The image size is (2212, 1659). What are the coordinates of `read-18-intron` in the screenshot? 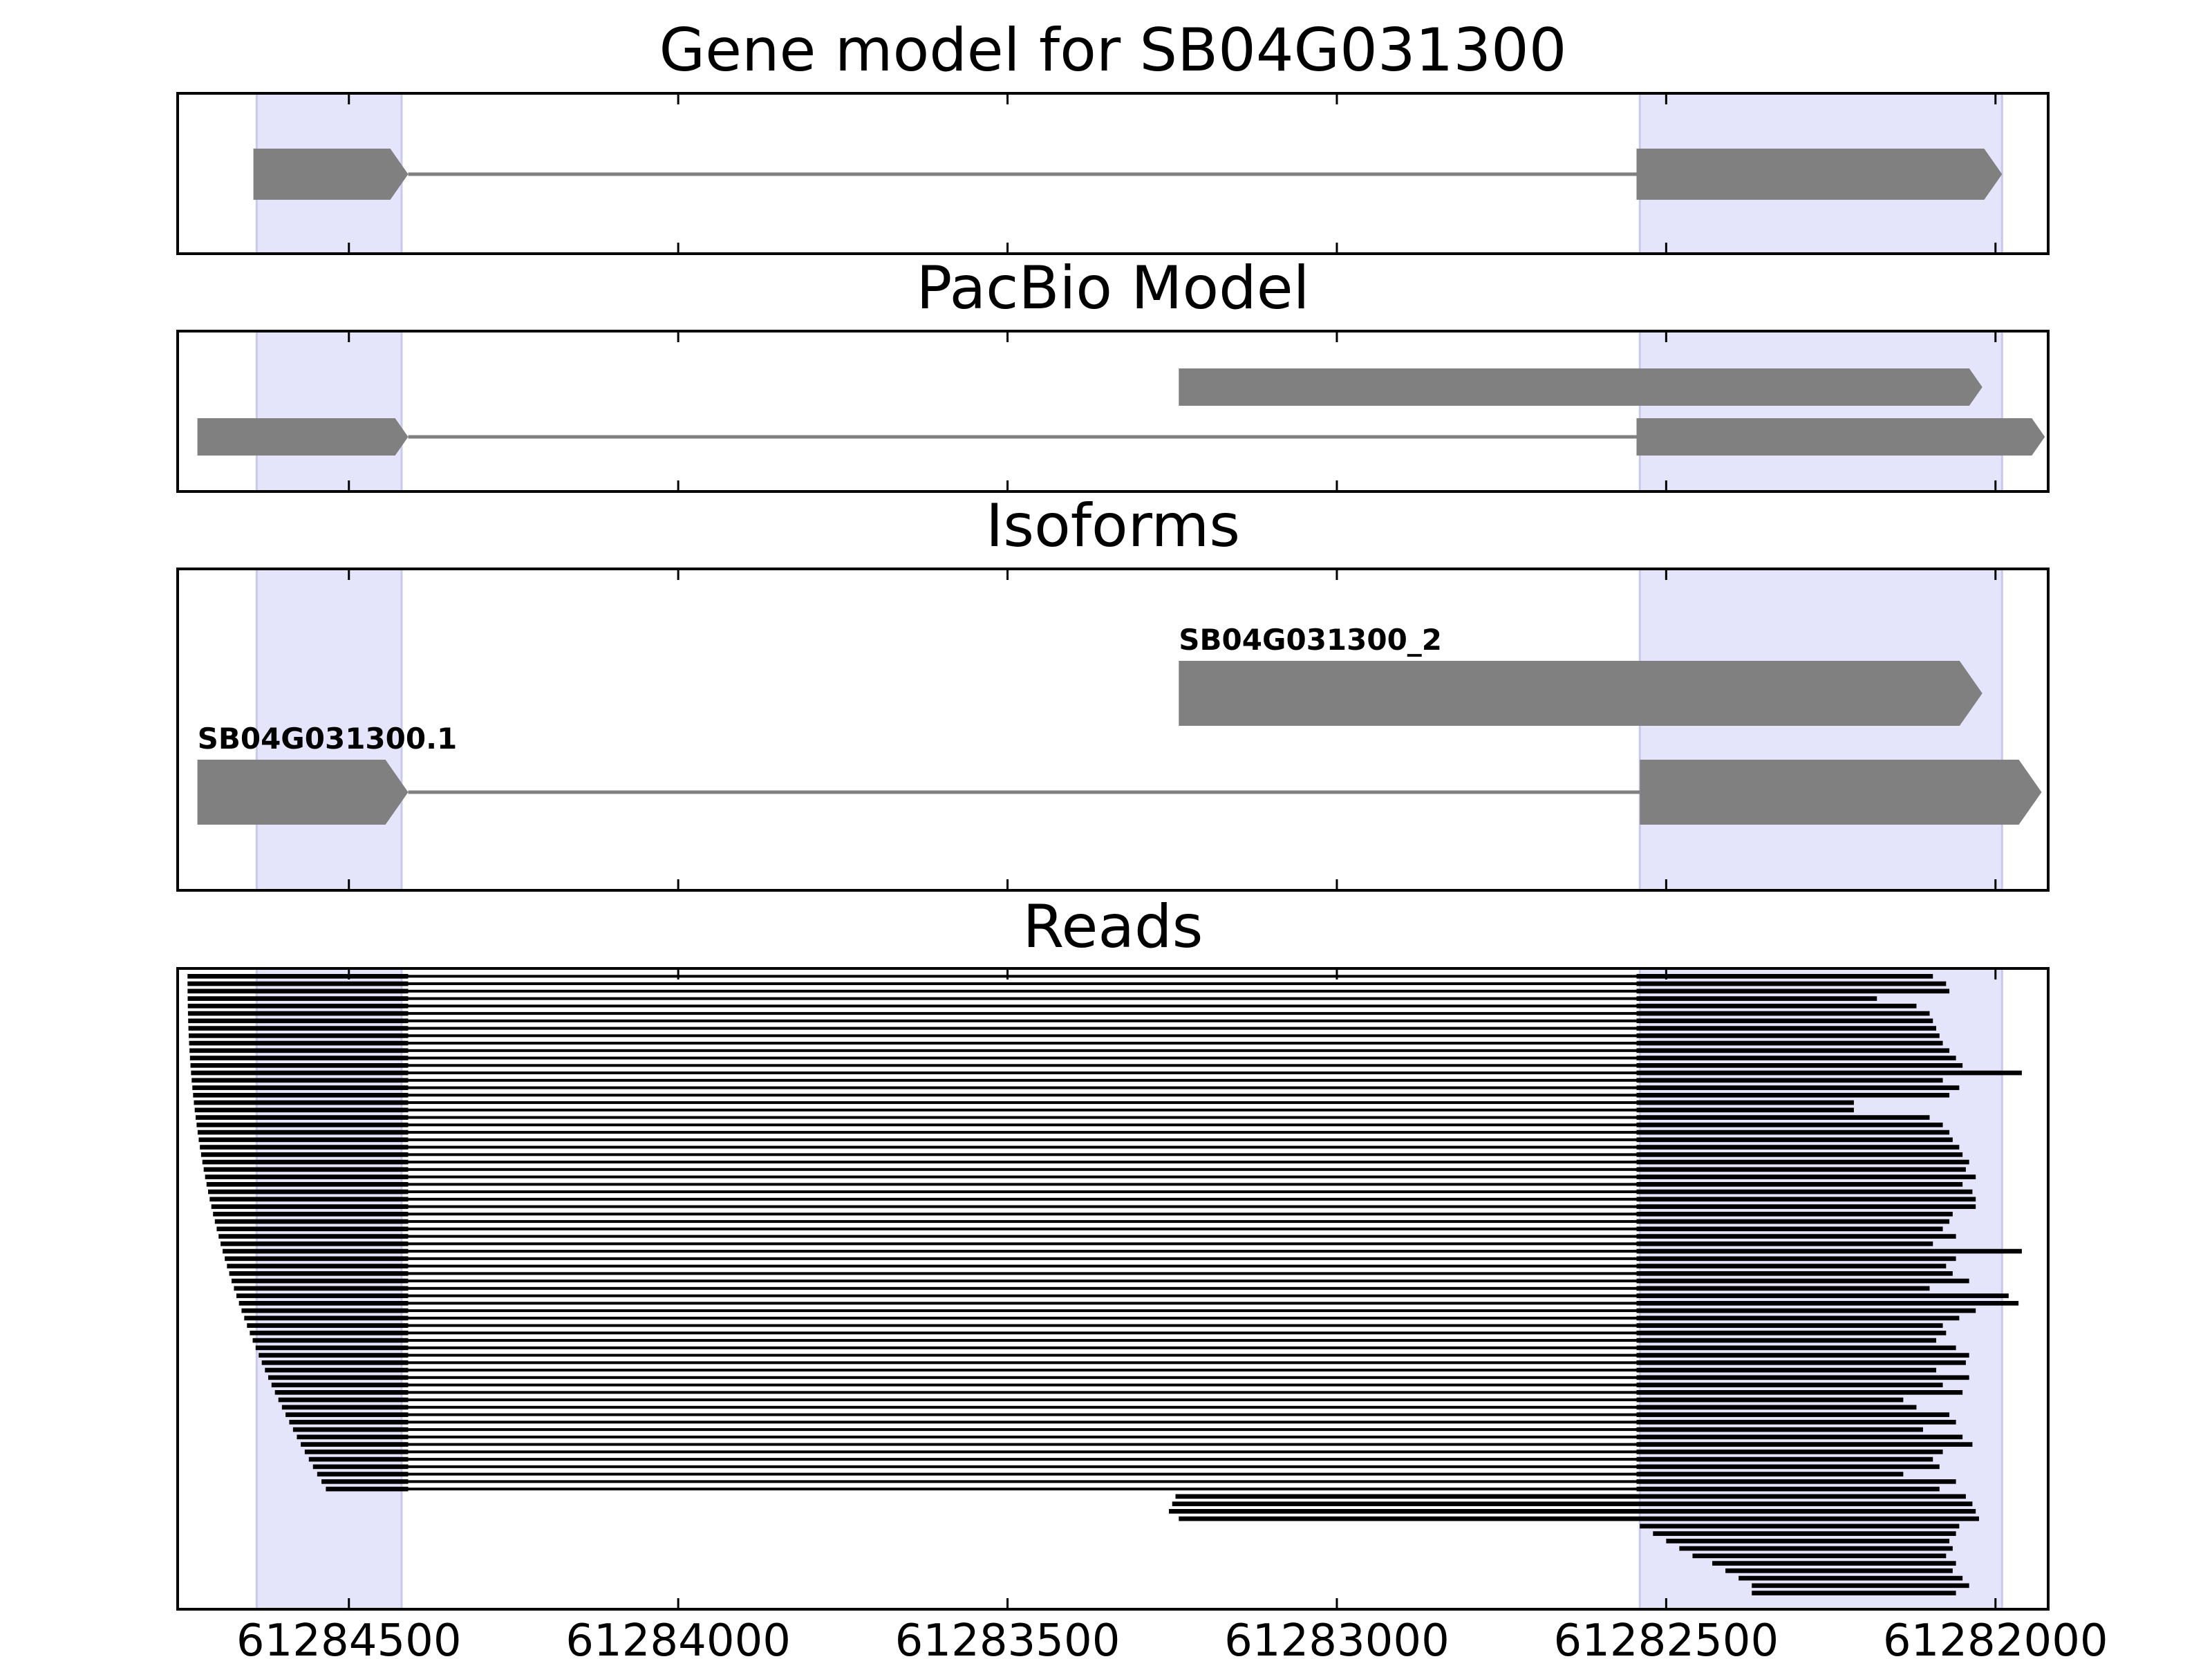 It's located at (1023, 1110).